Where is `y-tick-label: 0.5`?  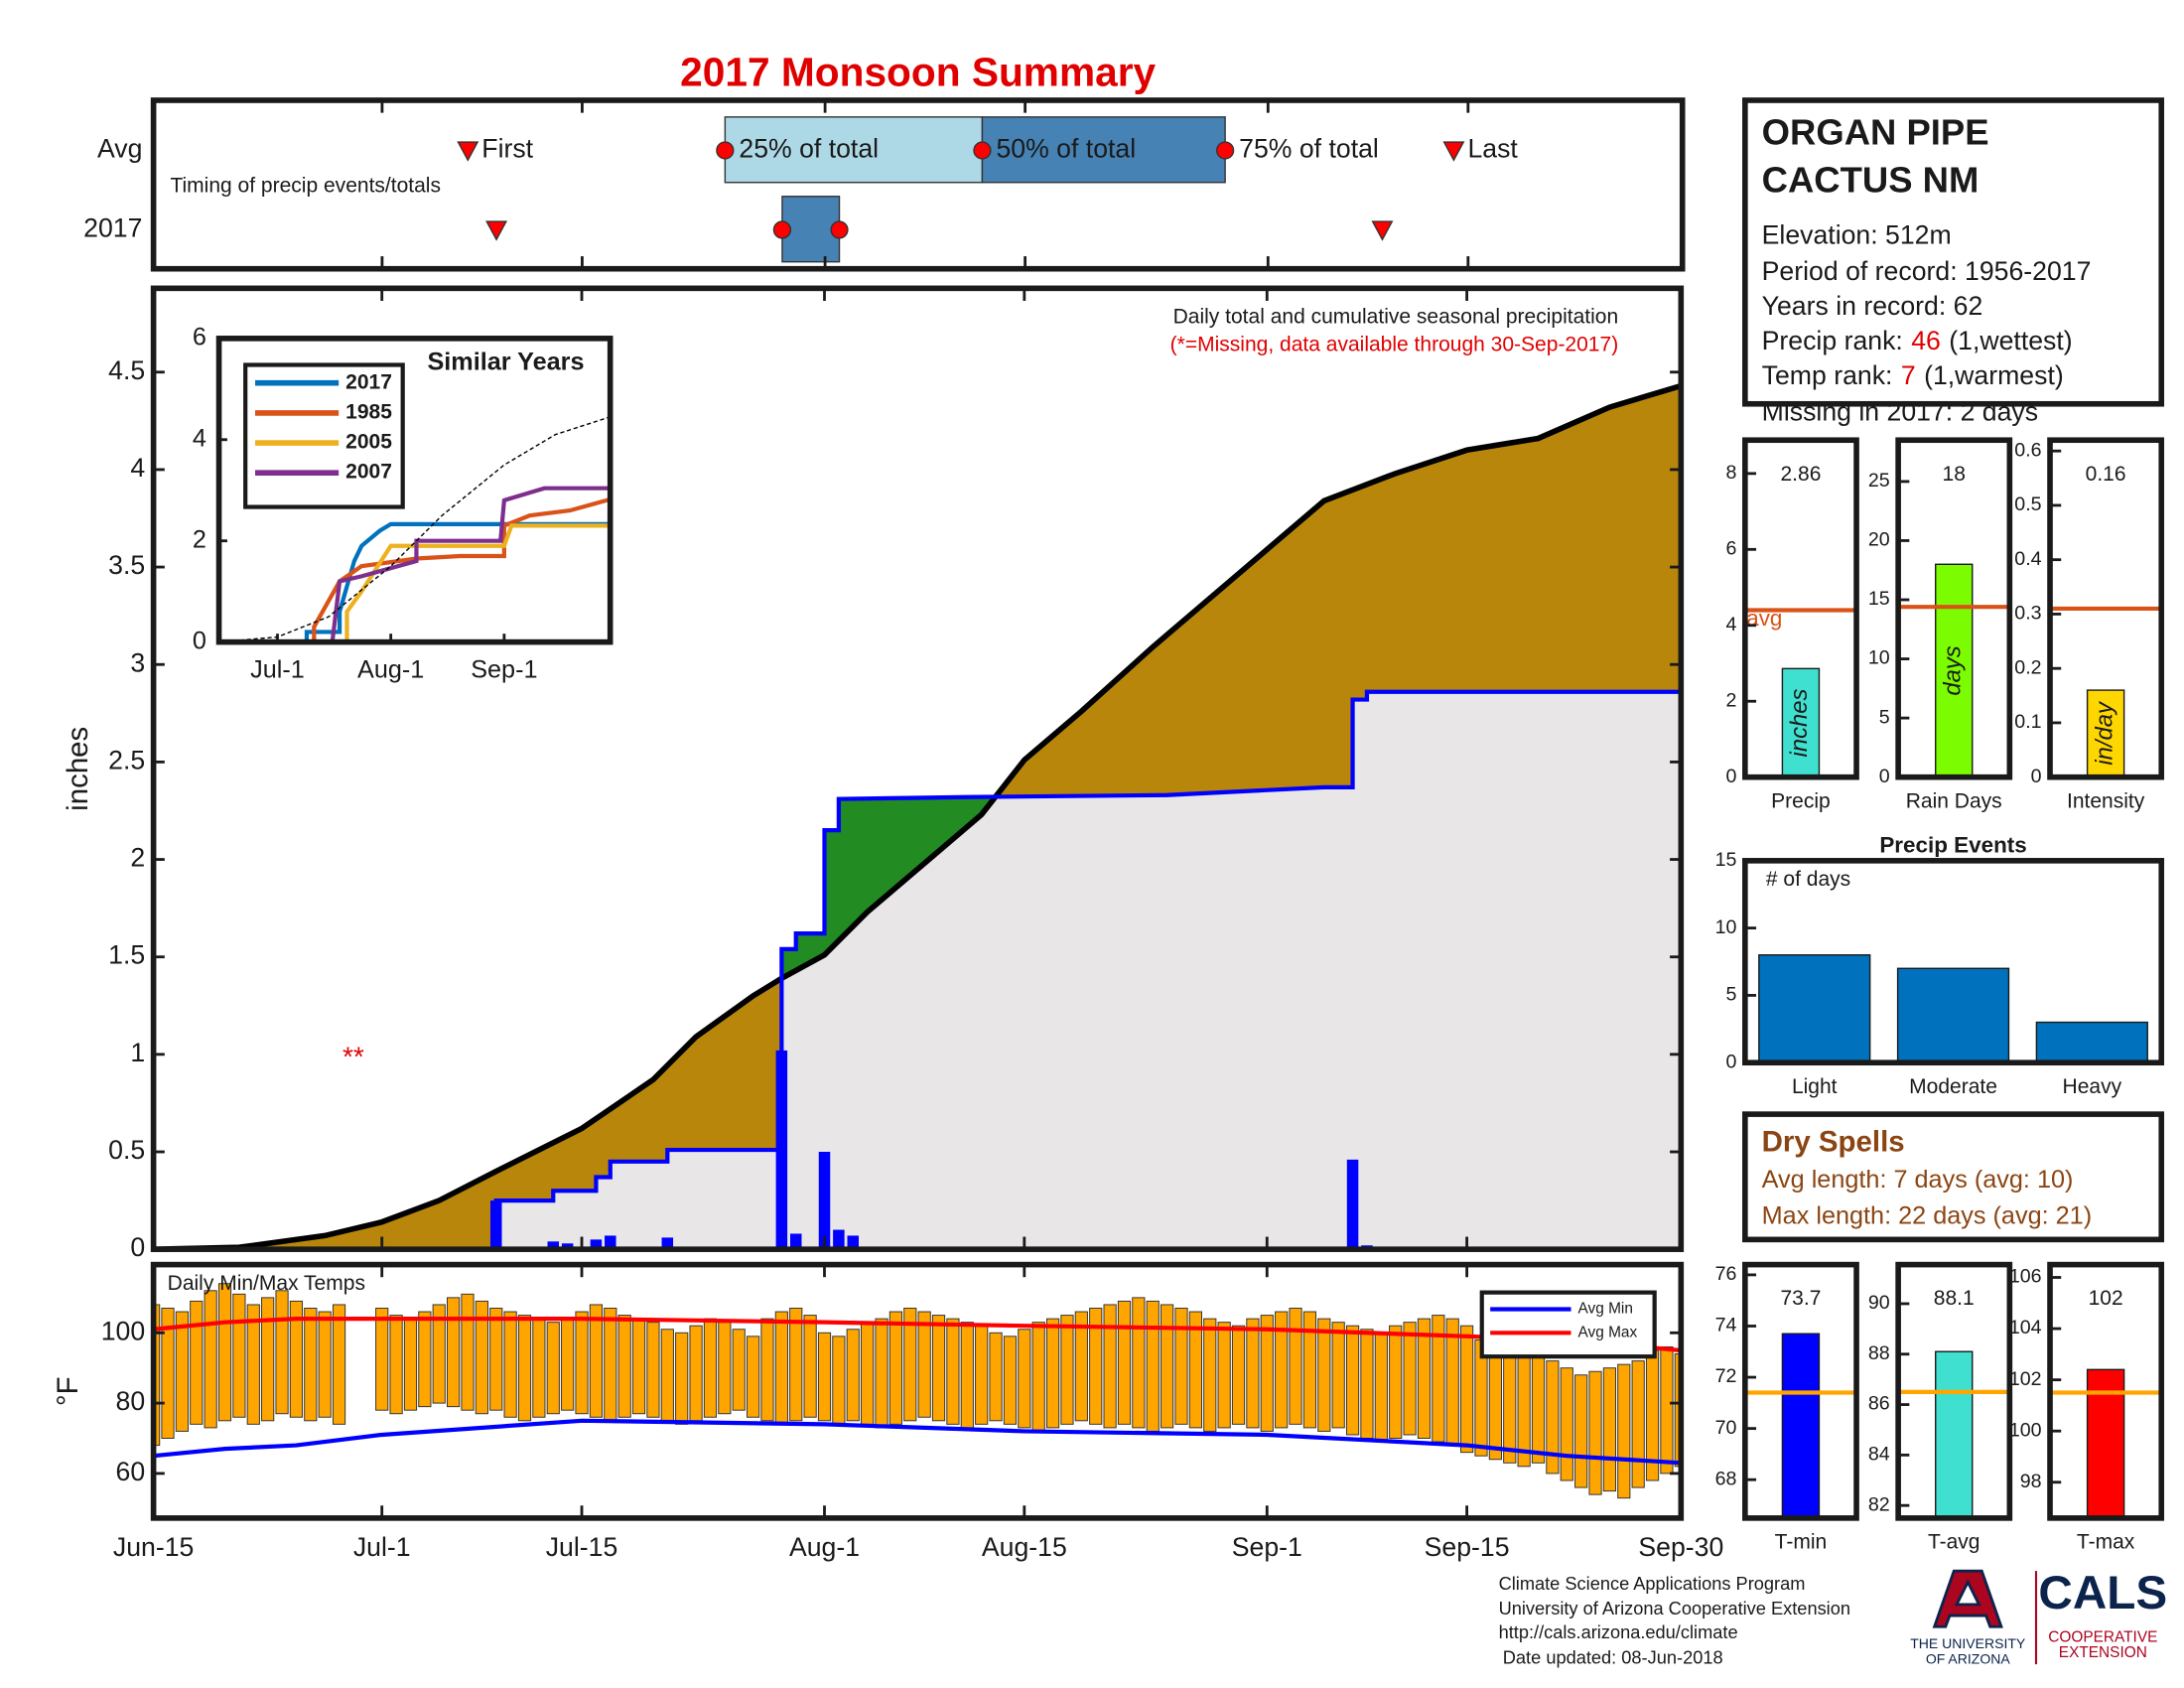
y-tick-label: 0.5 is located at coordinates (2027, 504).